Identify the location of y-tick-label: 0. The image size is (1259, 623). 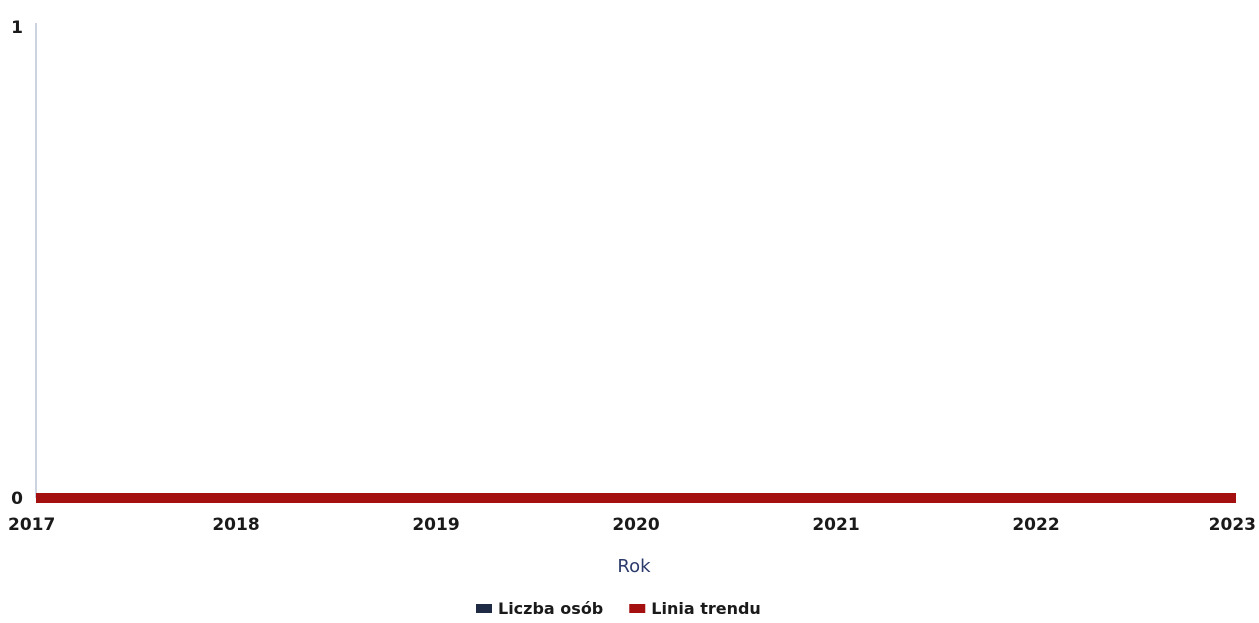
(17, 499).